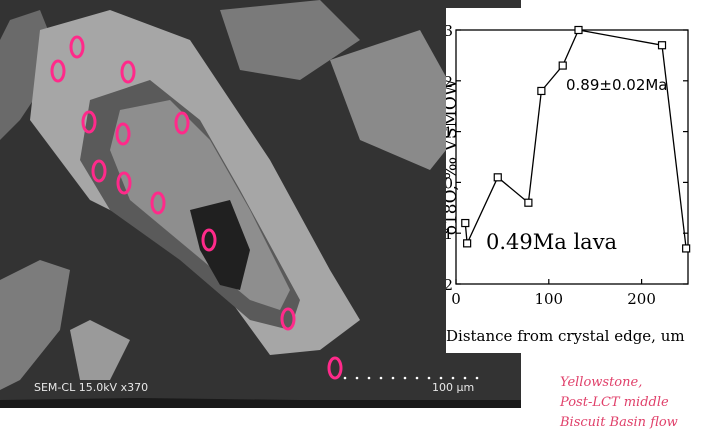  What do you see at coordinates (453, 156) in the screenshot?
I see `y-axis-label: δ18O, ‰ VSMOW` at bounding box center [453, 156].